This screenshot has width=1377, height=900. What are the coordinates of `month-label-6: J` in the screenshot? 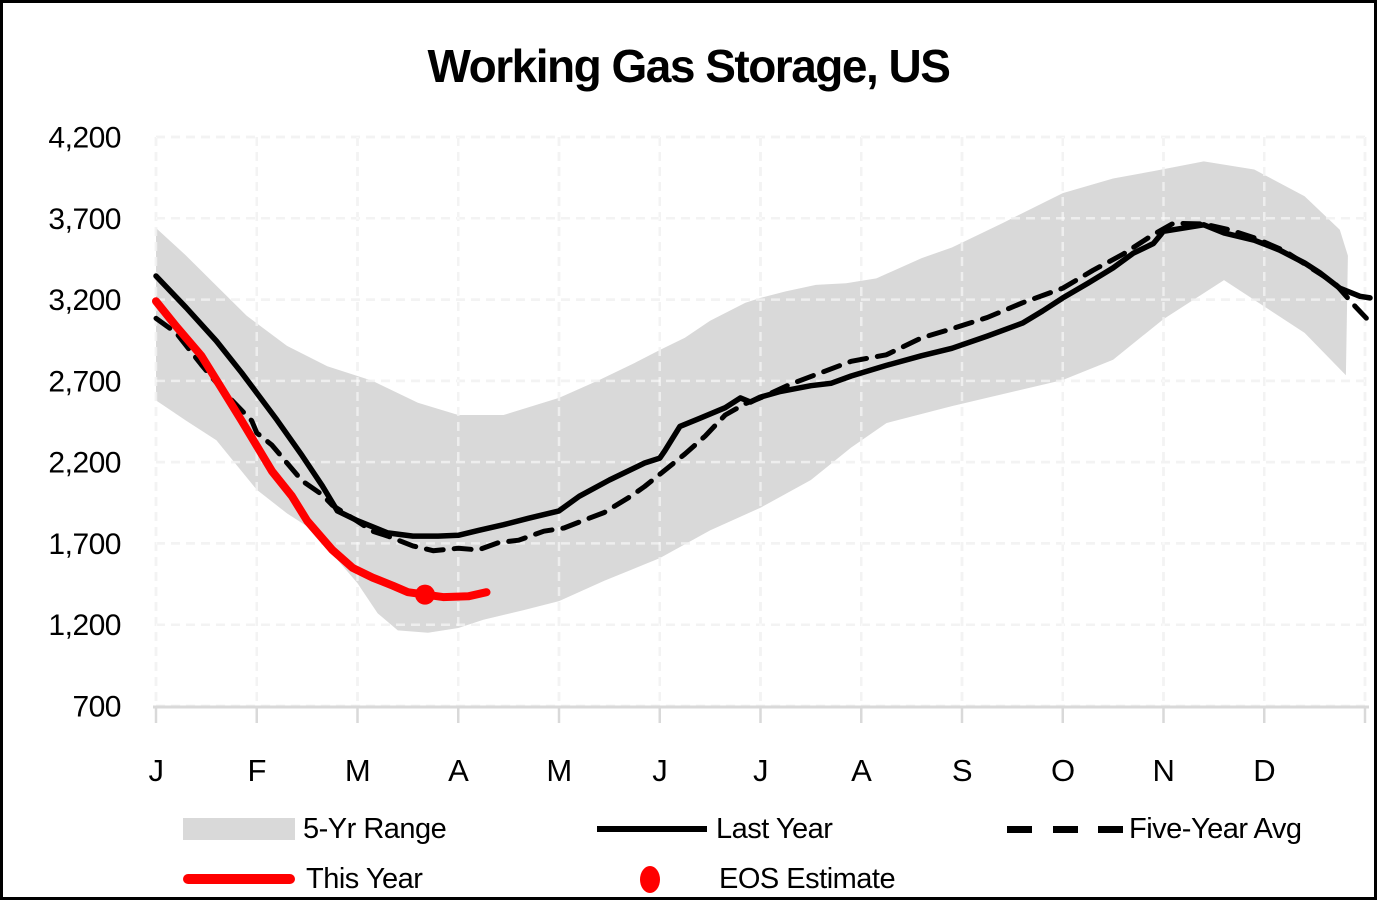 It's located at (760, 770).